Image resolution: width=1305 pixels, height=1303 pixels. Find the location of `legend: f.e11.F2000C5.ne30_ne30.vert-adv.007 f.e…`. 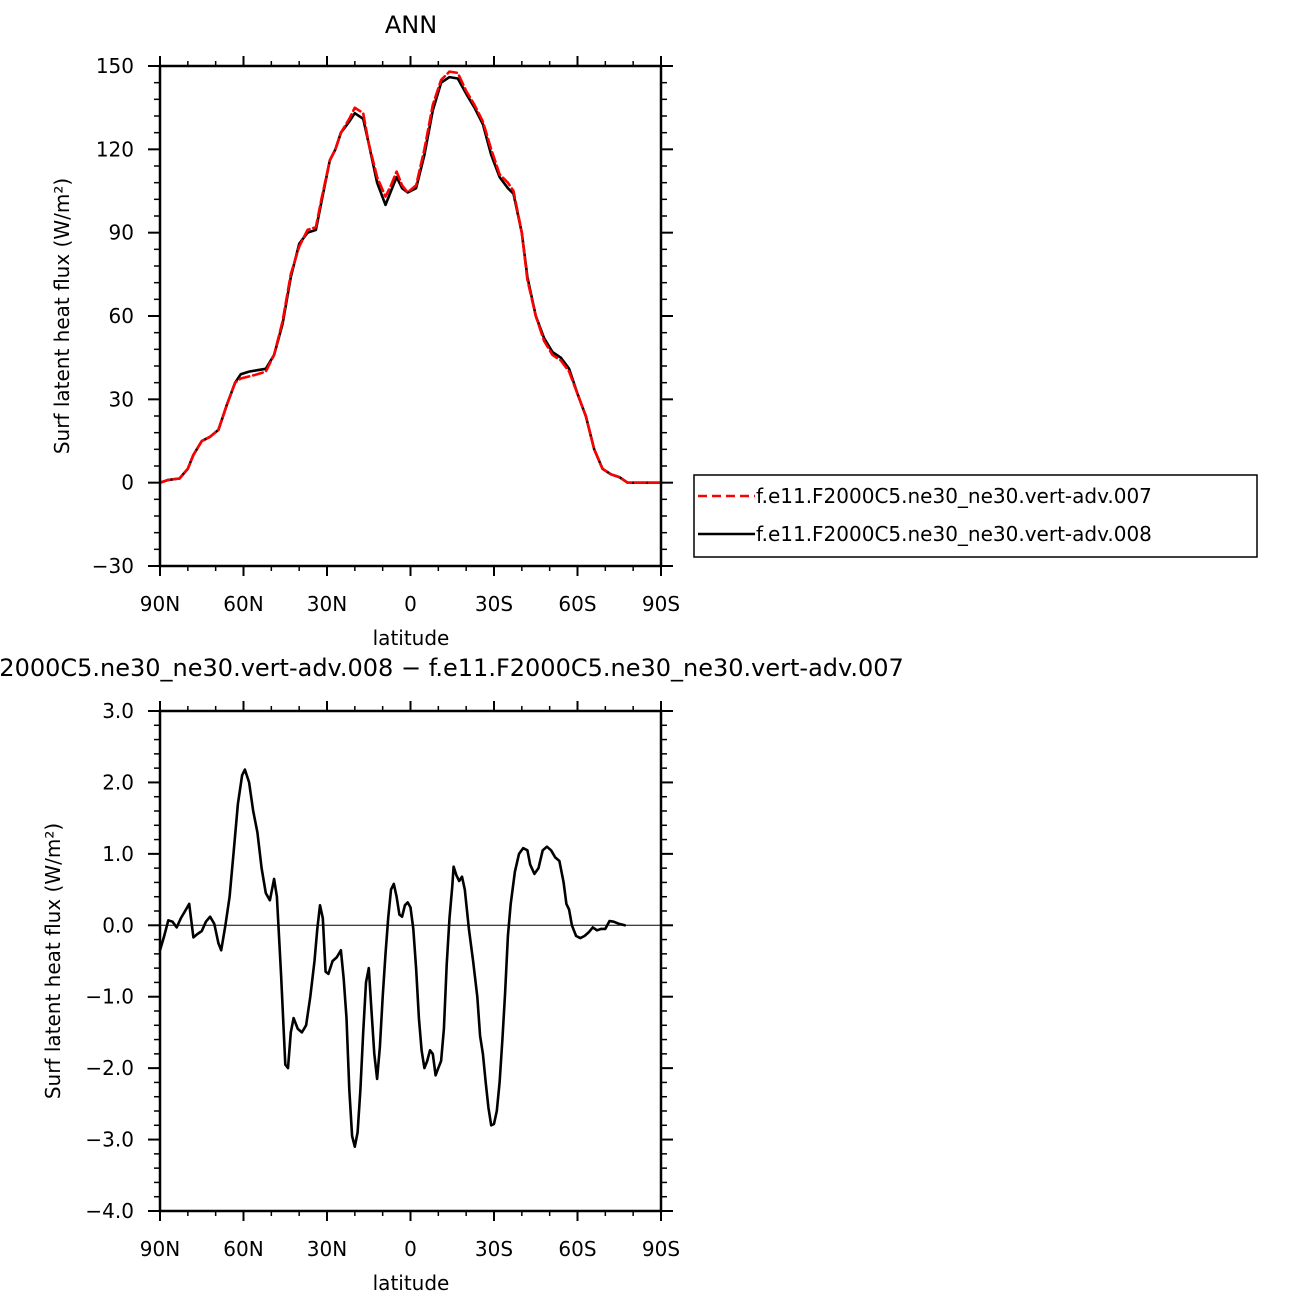

legend: f.e11.F2000C5.ne30_ne30.vert-adv.007 f.e… is located at coordinates (975, 516).